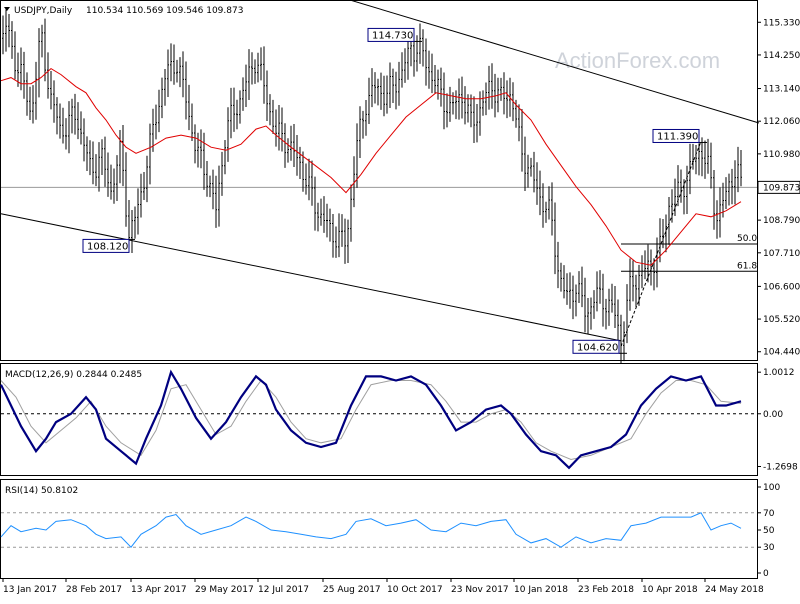 The image size is (800, 604). I want to click on collapse-triangle-icon, so click(7, 9).